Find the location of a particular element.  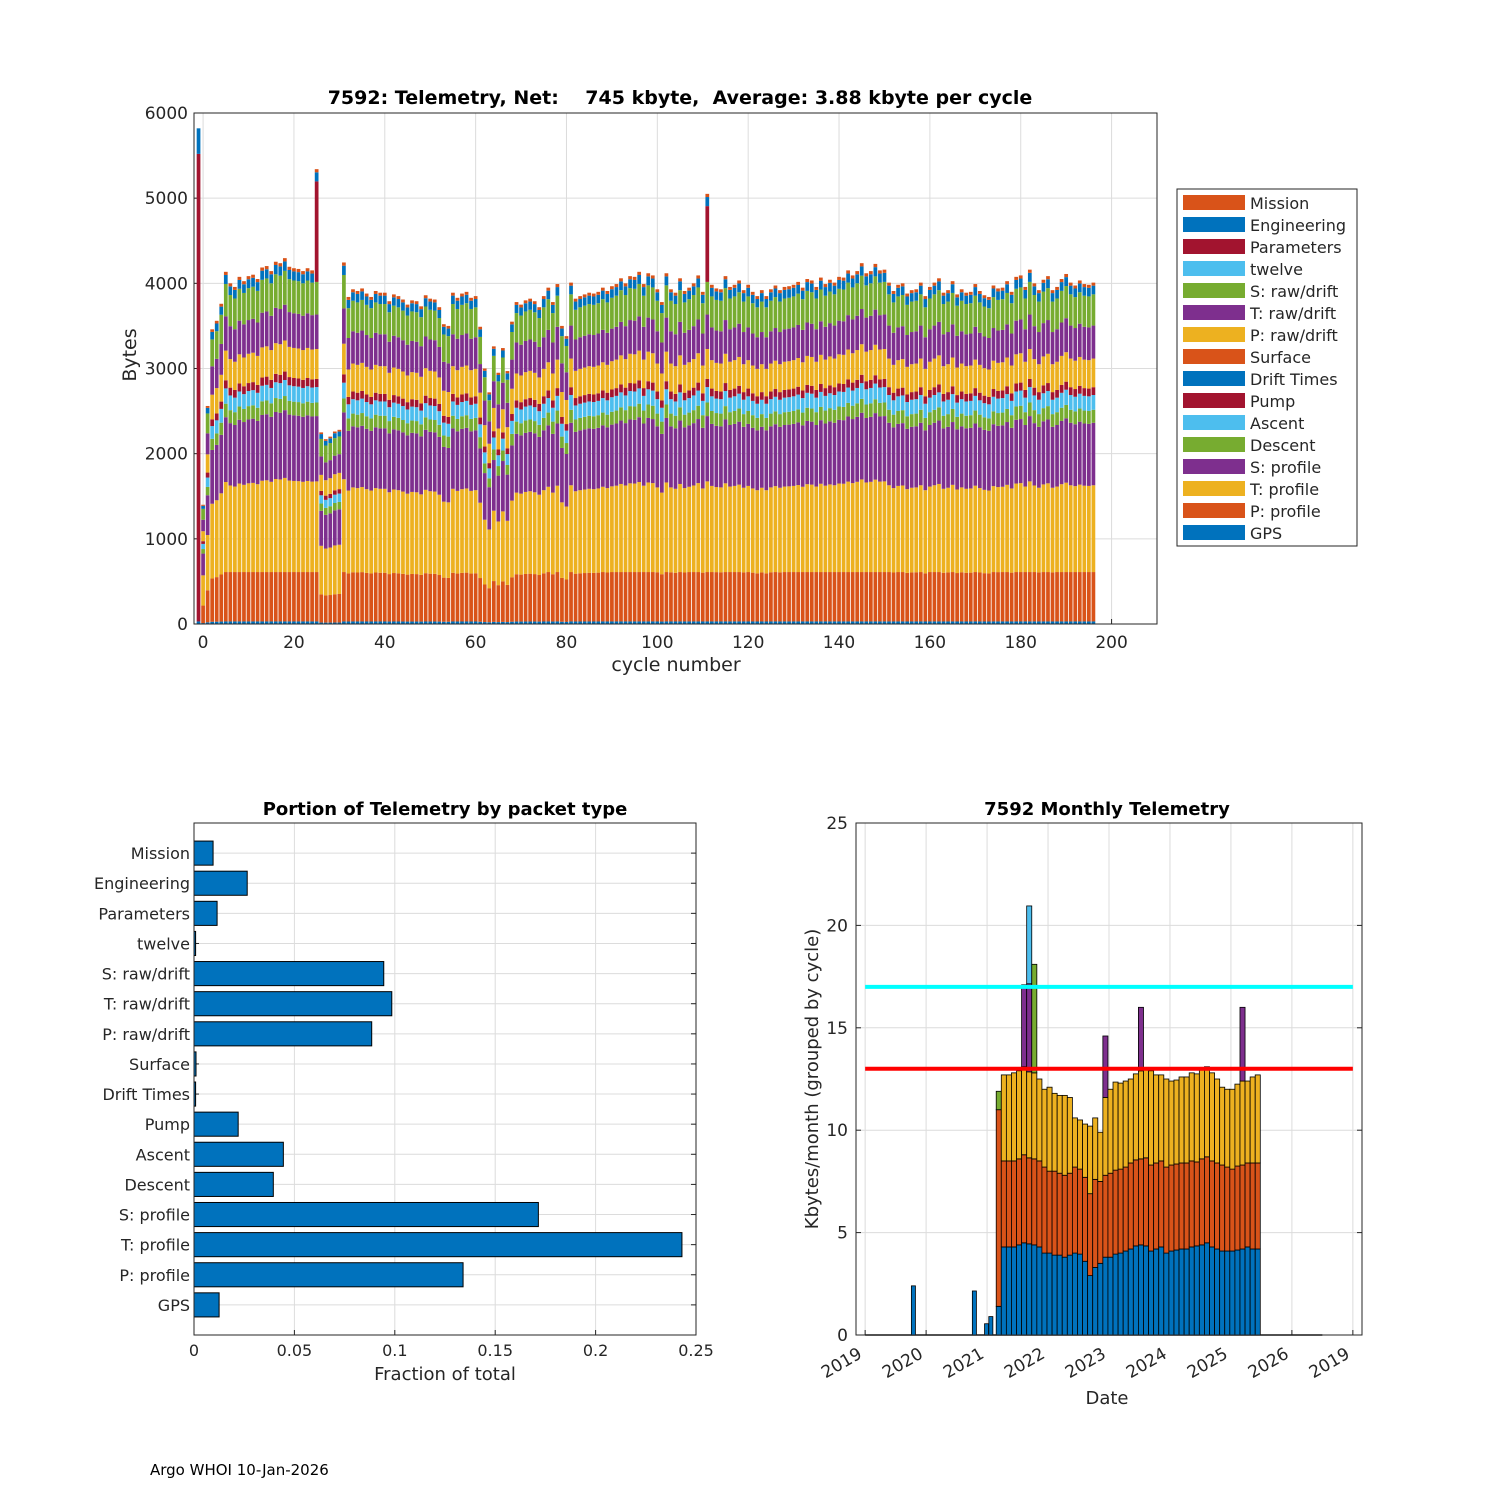

c3-x-tick-label: 2022 is located at coordinates (1024, 1363).